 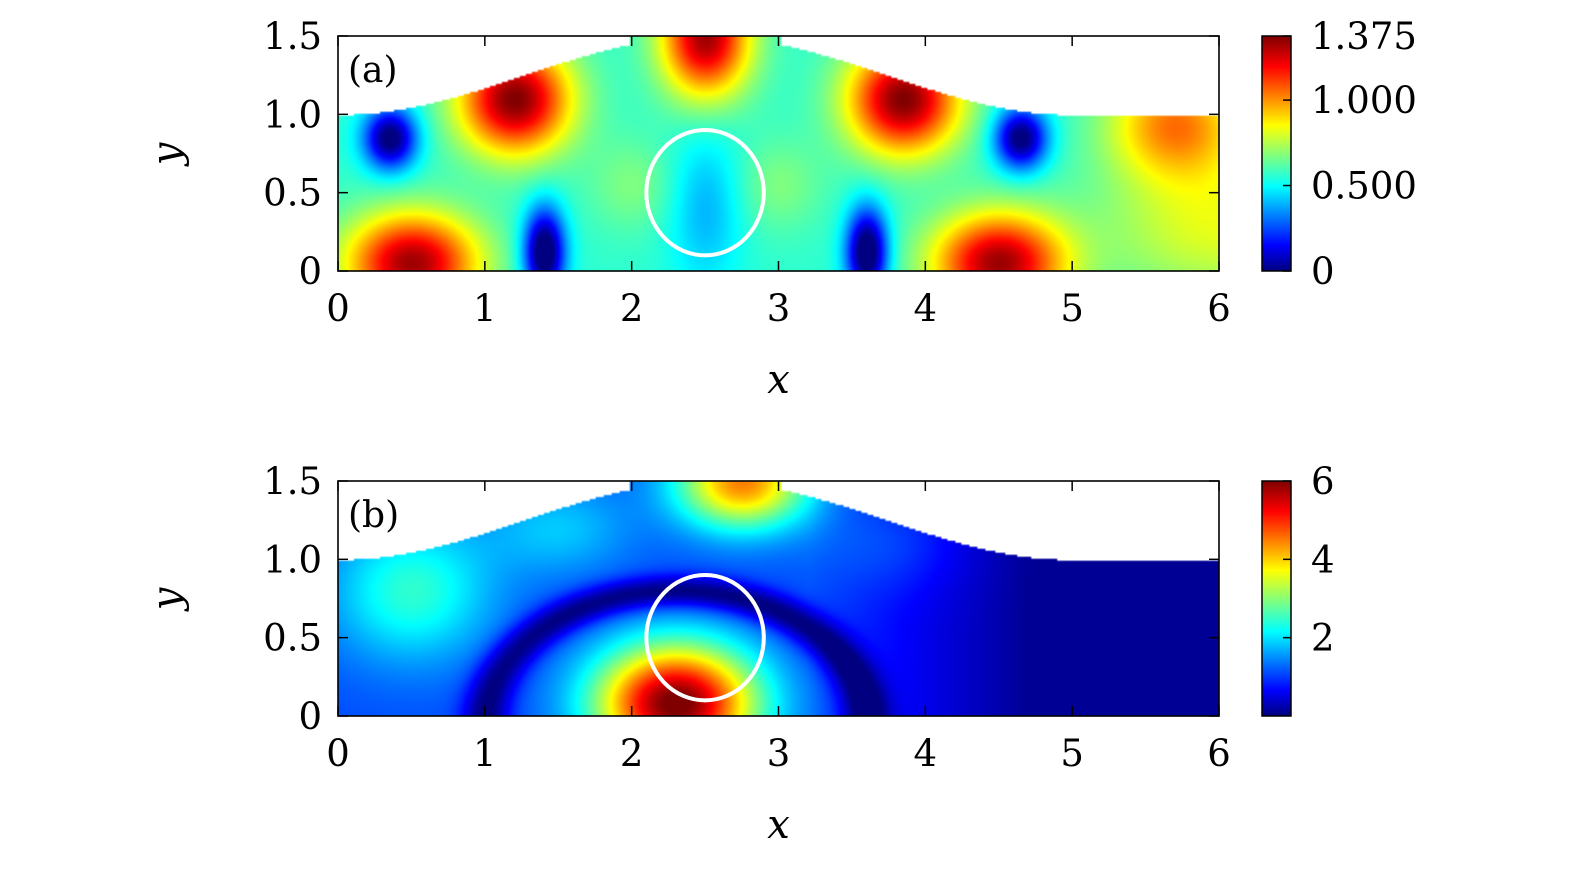 I want to click on colorbar-tick-label: 1.375, so click(x=1364, y=36).